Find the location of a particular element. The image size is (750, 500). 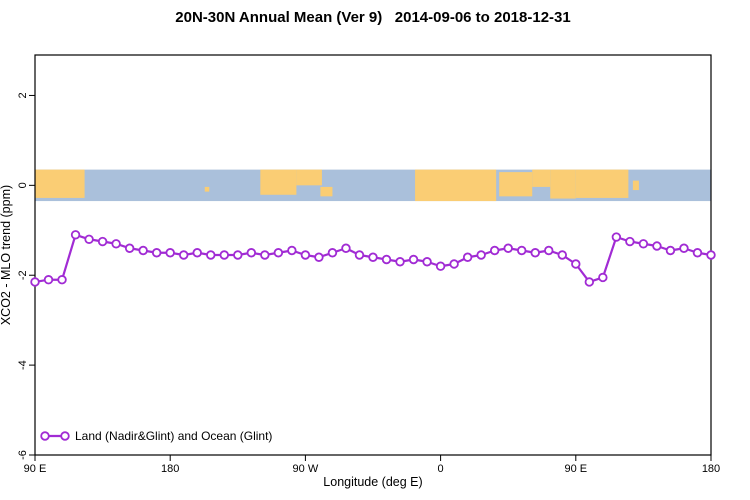

legend: Land (Nadir&Glint) and Ocean (Glint) is located at coordinates (156, 436).